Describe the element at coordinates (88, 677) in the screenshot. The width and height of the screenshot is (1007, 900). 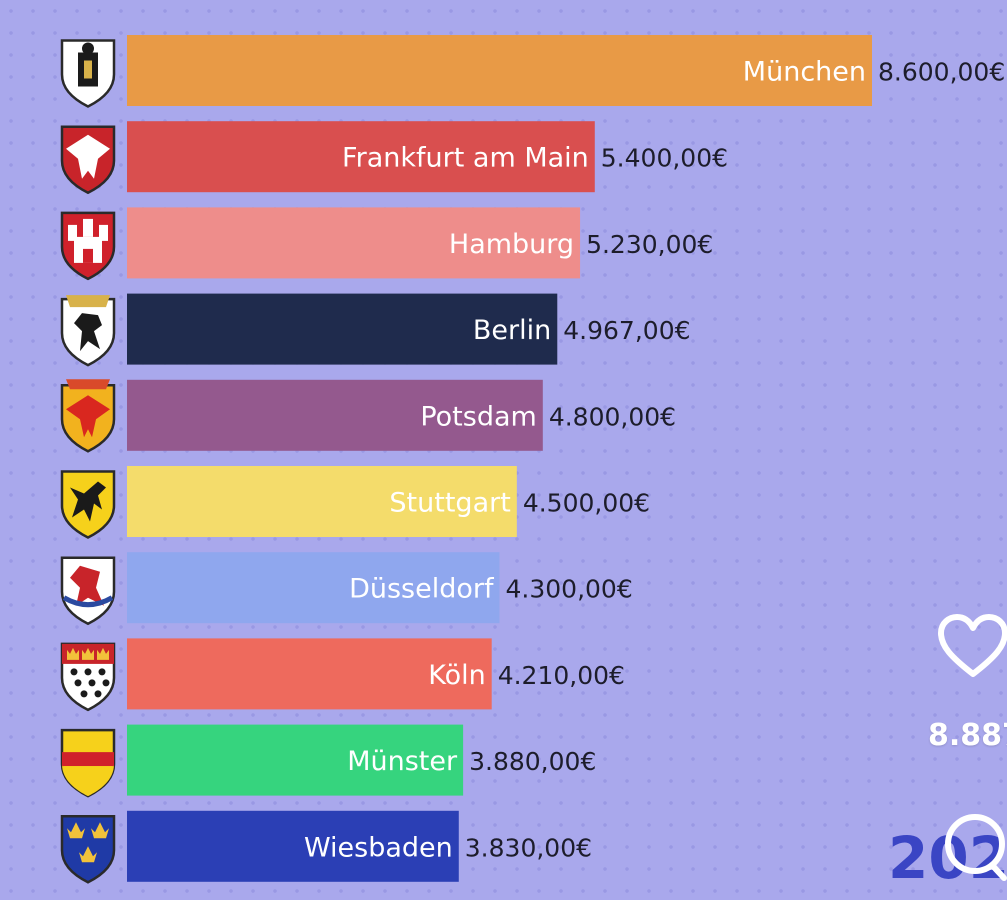
I see `koeln-coat-of-arms-icon` at that location.